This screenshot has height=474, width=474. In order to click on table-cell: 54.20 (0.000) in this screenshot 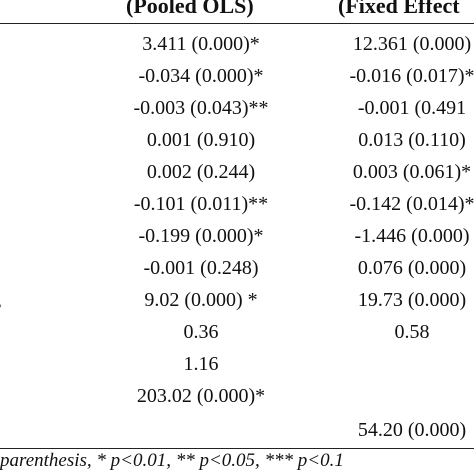, I will do `click(412, 430)`.